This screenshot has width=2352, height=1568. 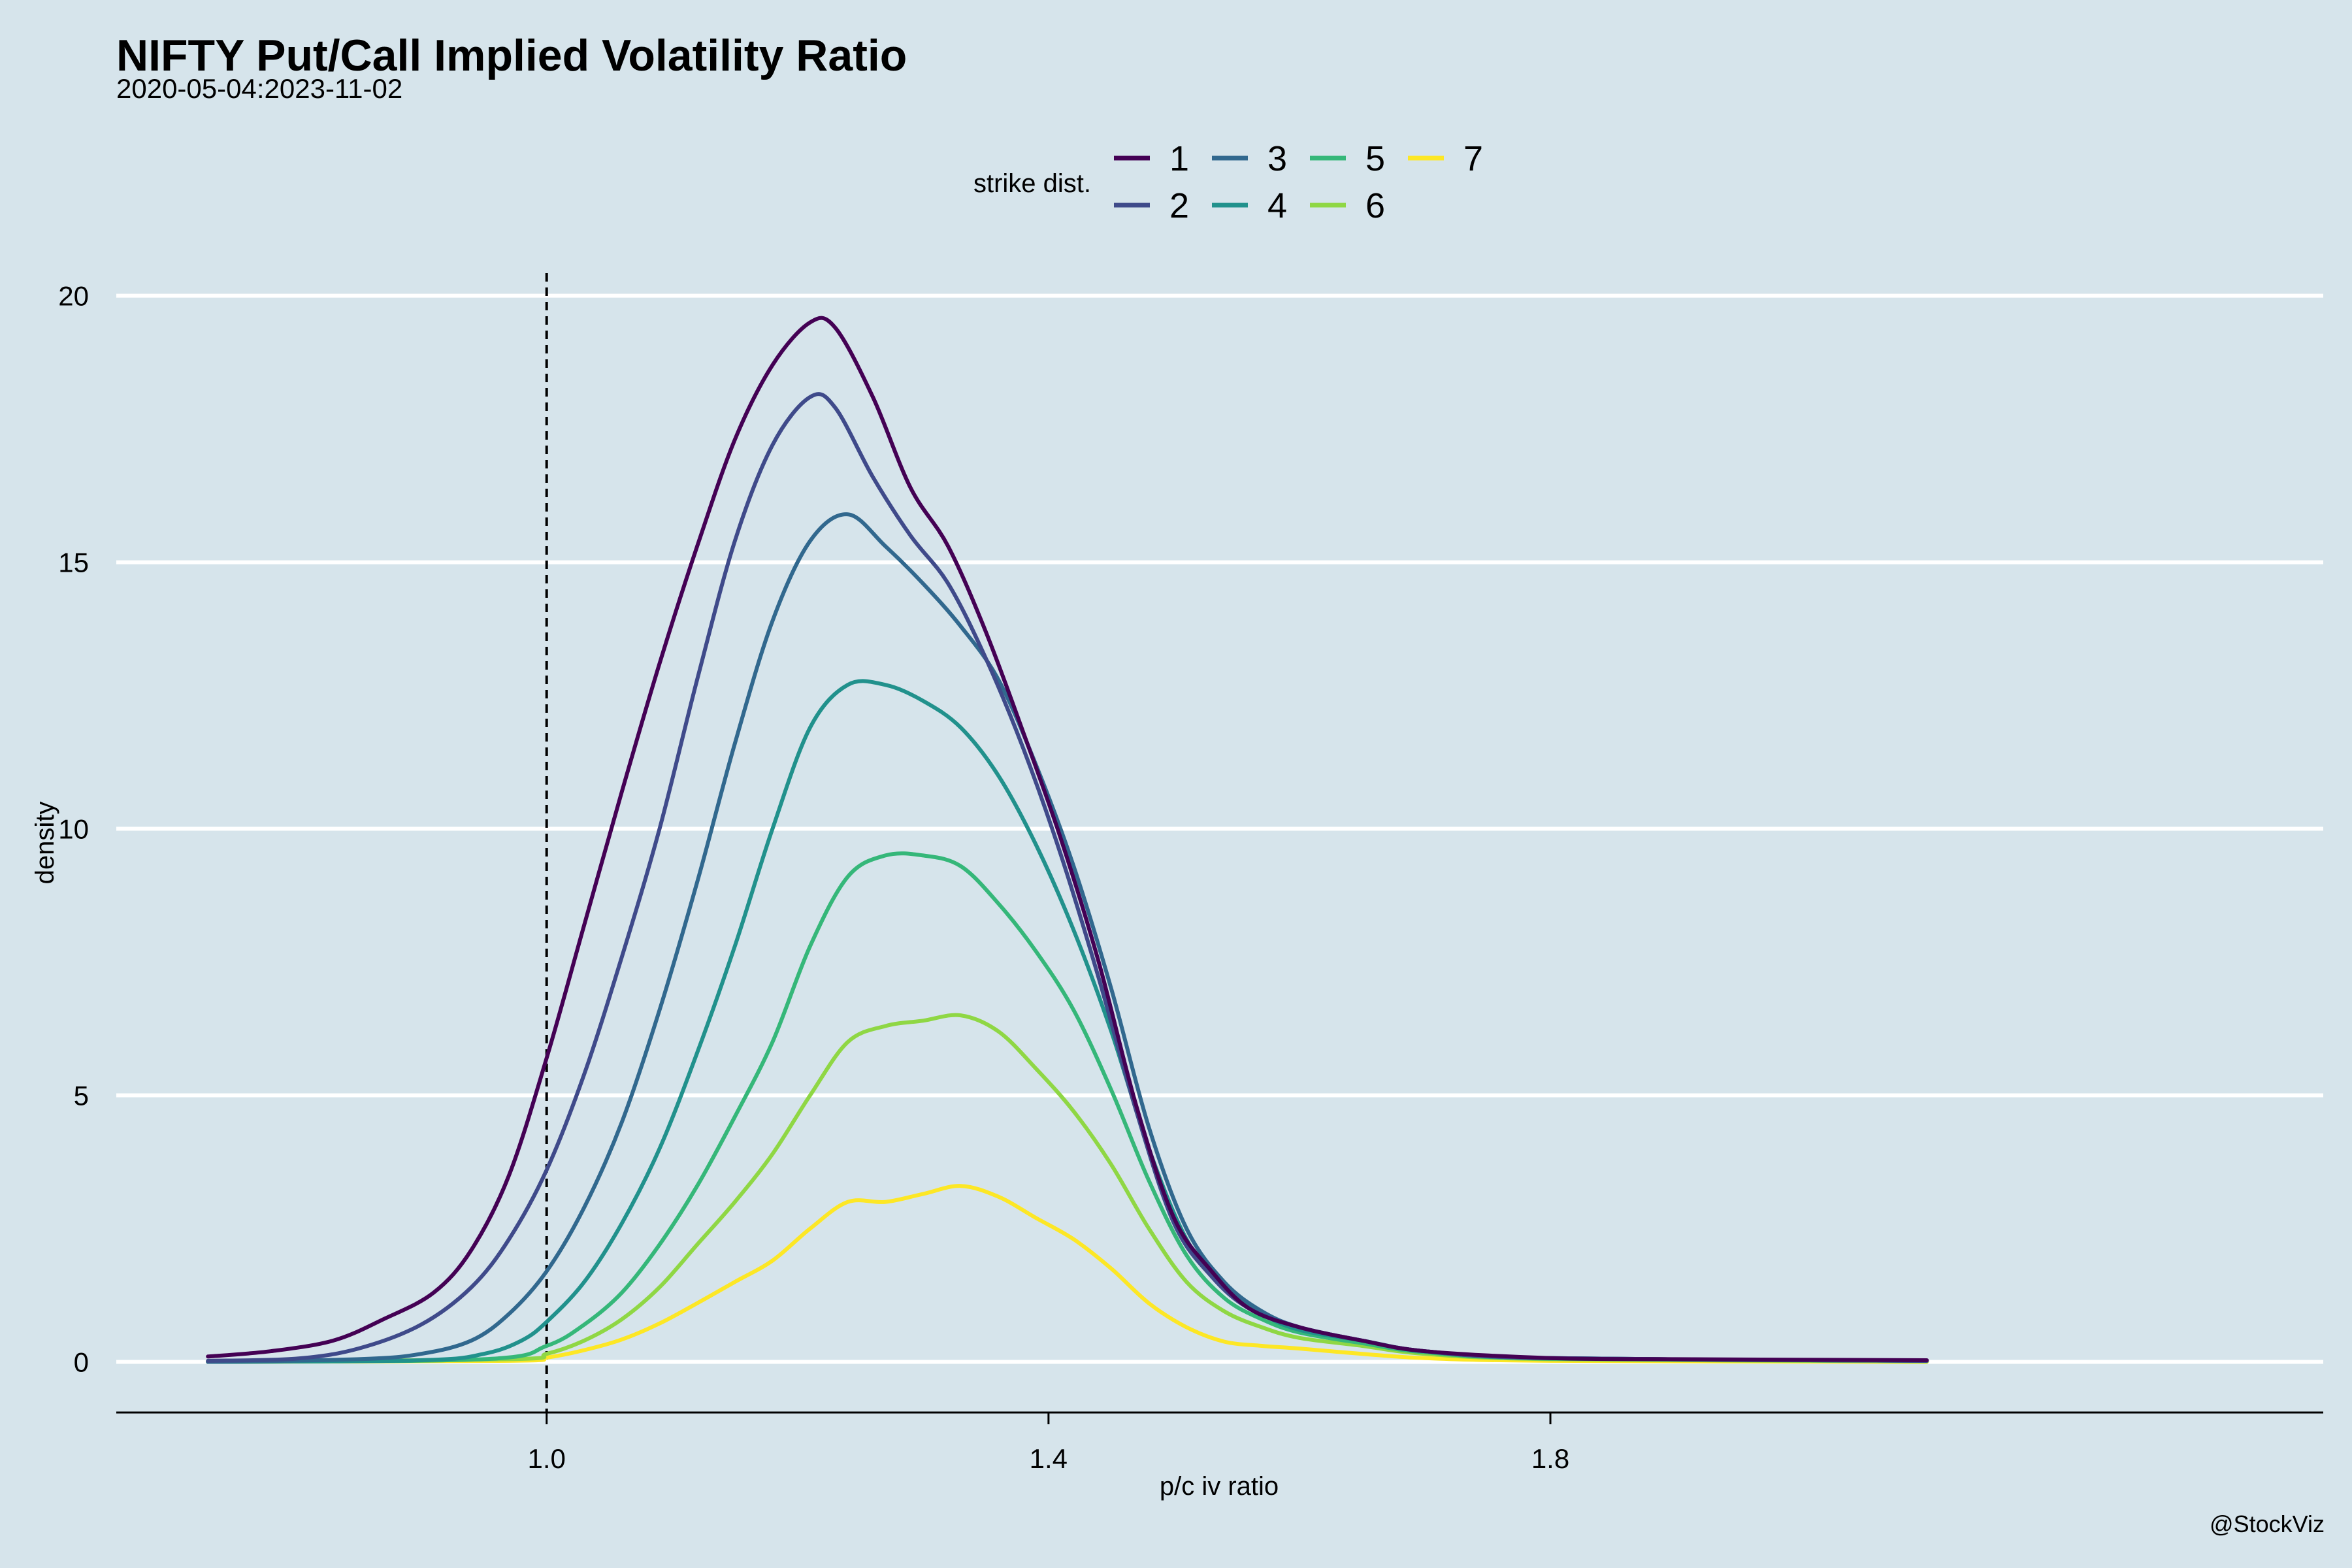 I want to click on chart-title: NIFTY Put/Call Implied Volatility Ratio, so click(x=511, y=55).